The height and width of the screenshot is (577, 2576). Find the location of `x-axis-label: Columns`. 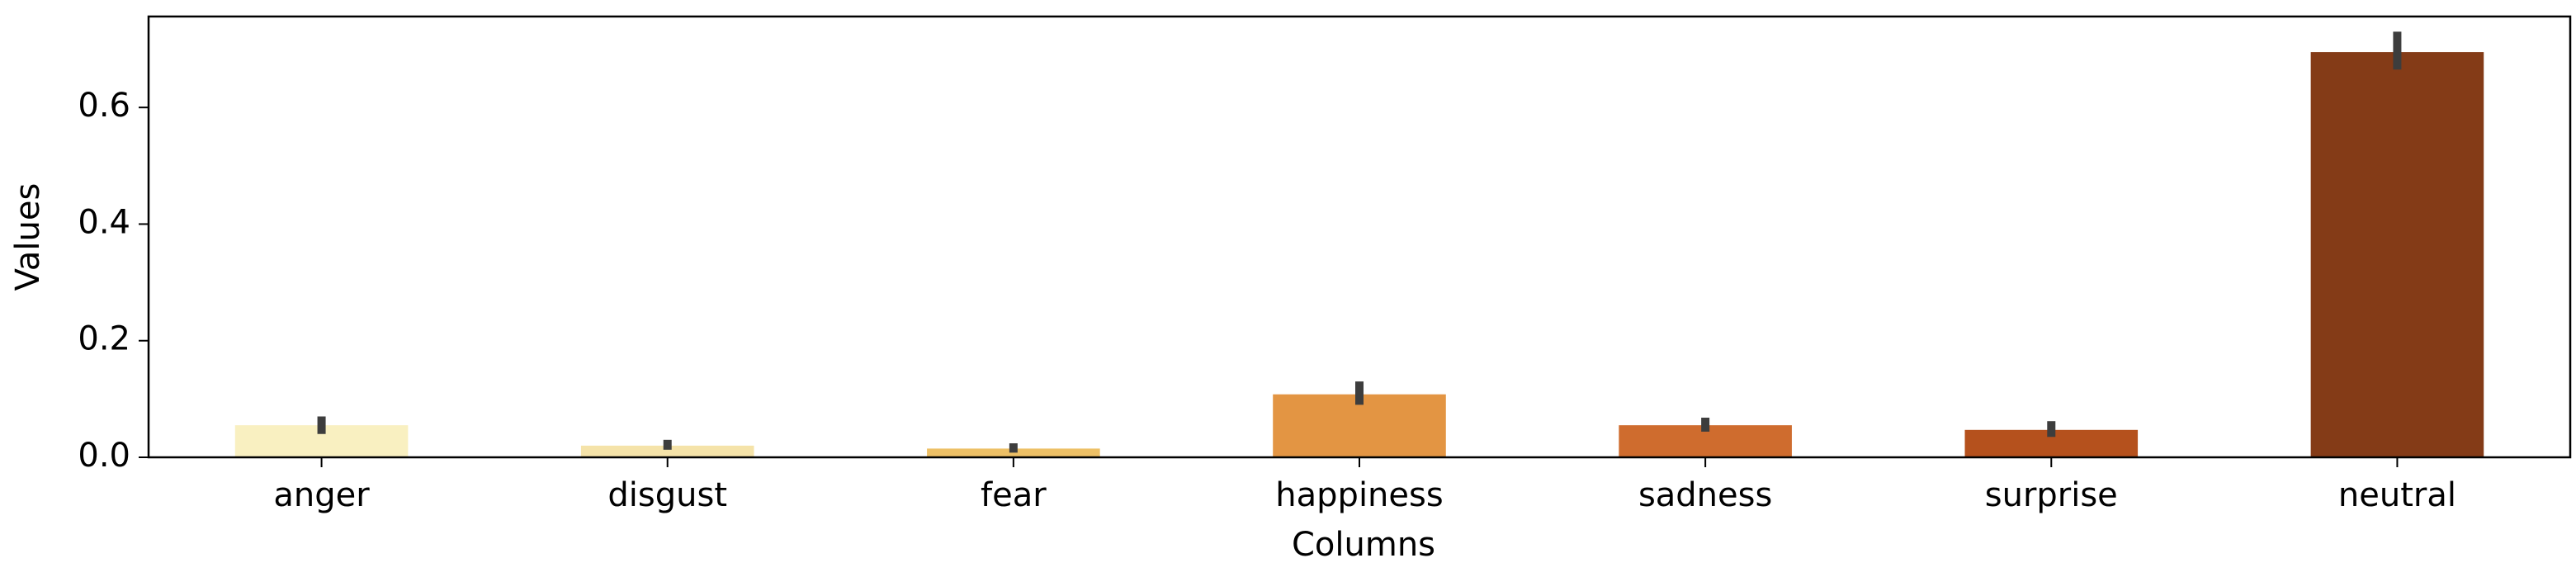

x-axis-label: Columns is located at coordinates (1363, 545).